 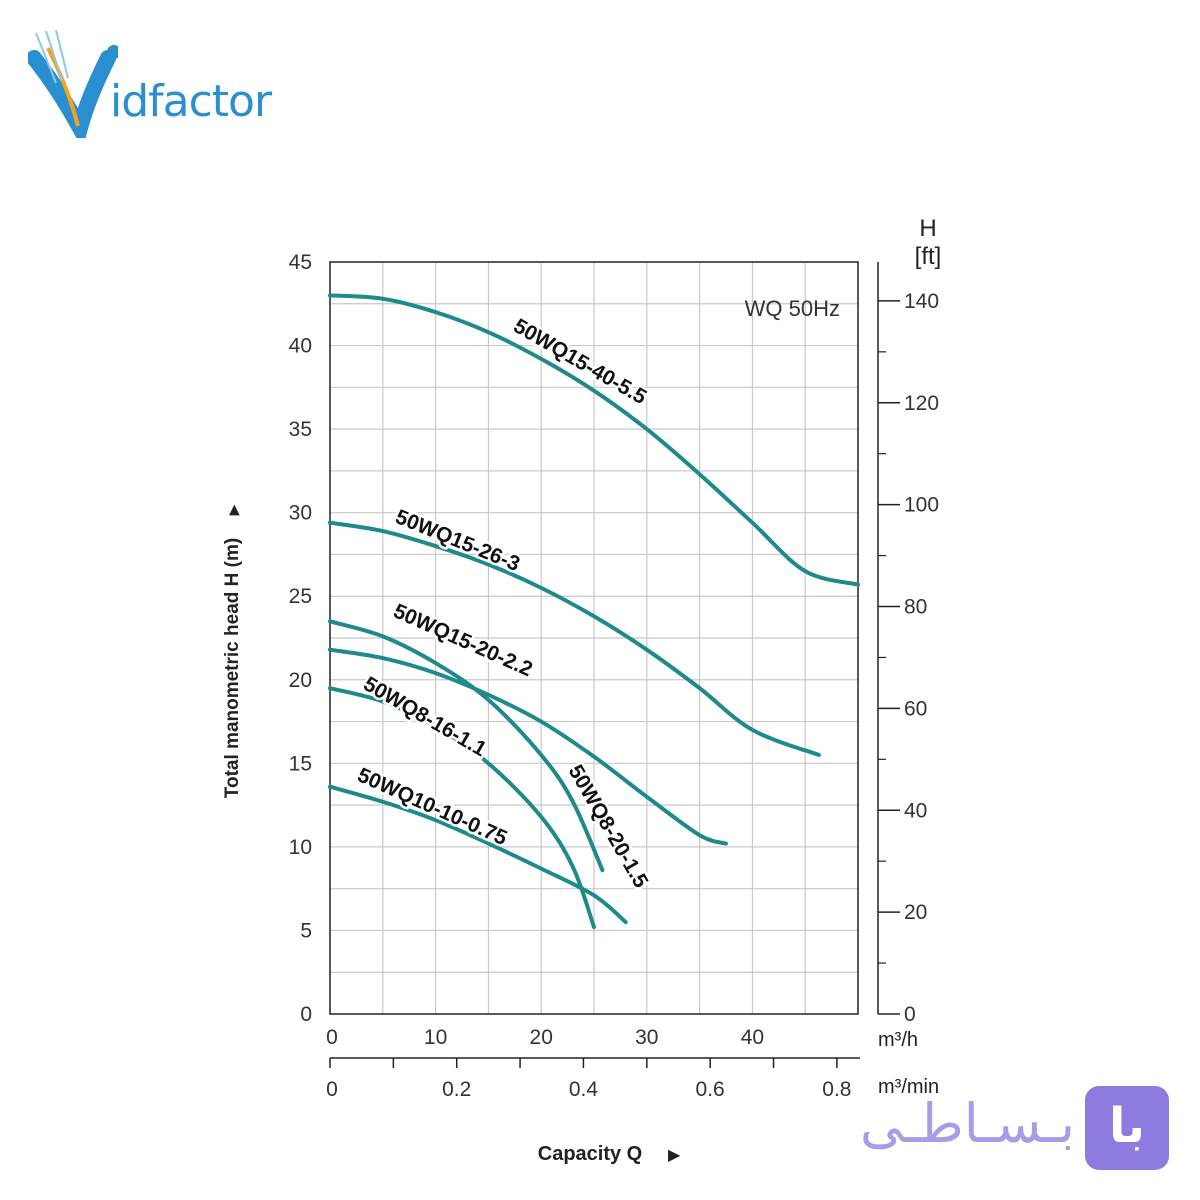 What do you see at coordinates (646, 1037) in the screenshot?
I see `x-tick-label-m3h: 30` at bounding box center [646, 1037].